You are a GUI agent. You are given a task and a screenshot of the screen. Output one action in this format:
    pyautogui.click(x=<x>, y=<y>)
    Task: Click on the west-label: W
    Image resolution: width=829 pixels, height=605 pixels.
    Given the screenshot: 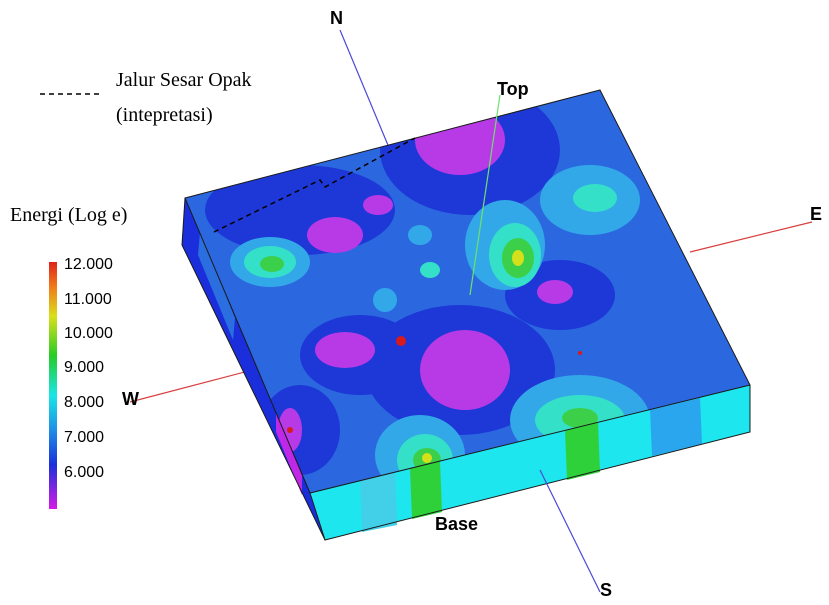 What is the action you would take?
    pyautogui.click(x=130, y=399)
    